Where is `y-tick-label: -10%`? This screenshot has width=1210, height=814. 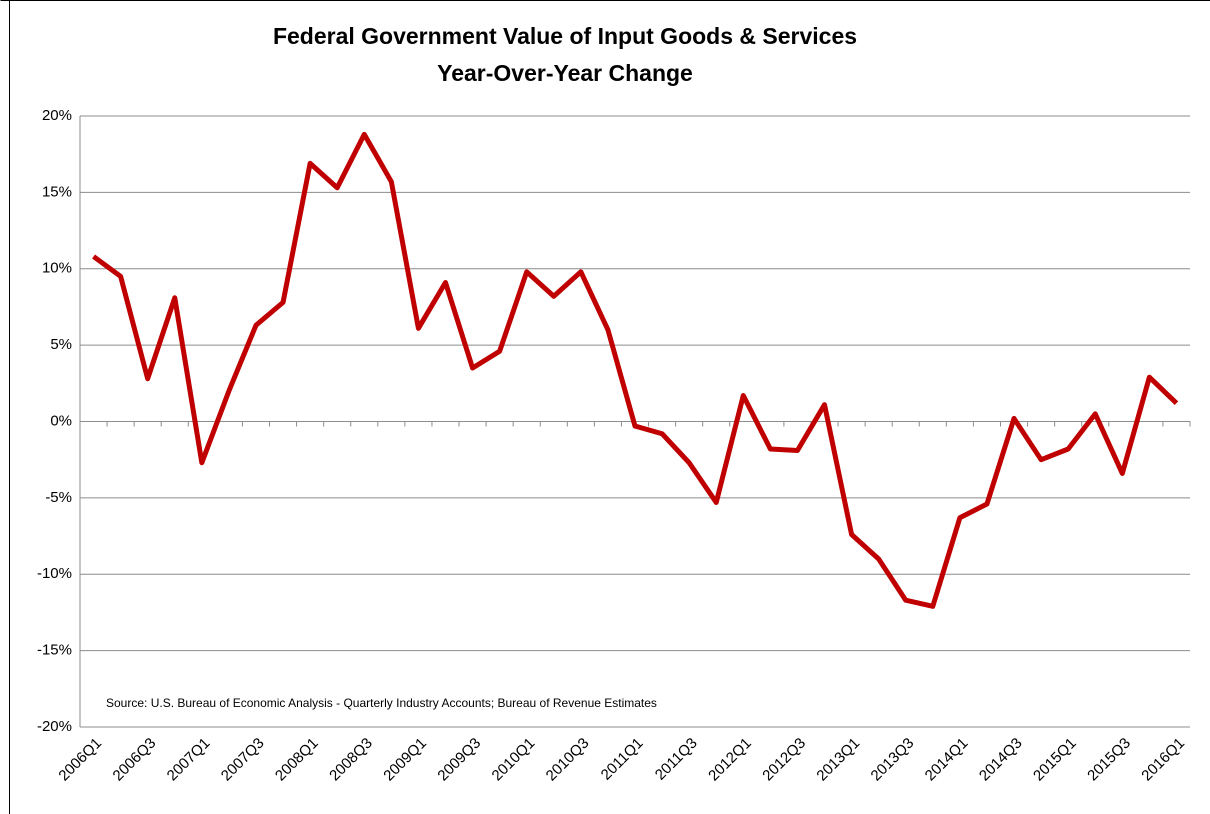 y-tick-label: -10% is located at coordinates (54, 573).